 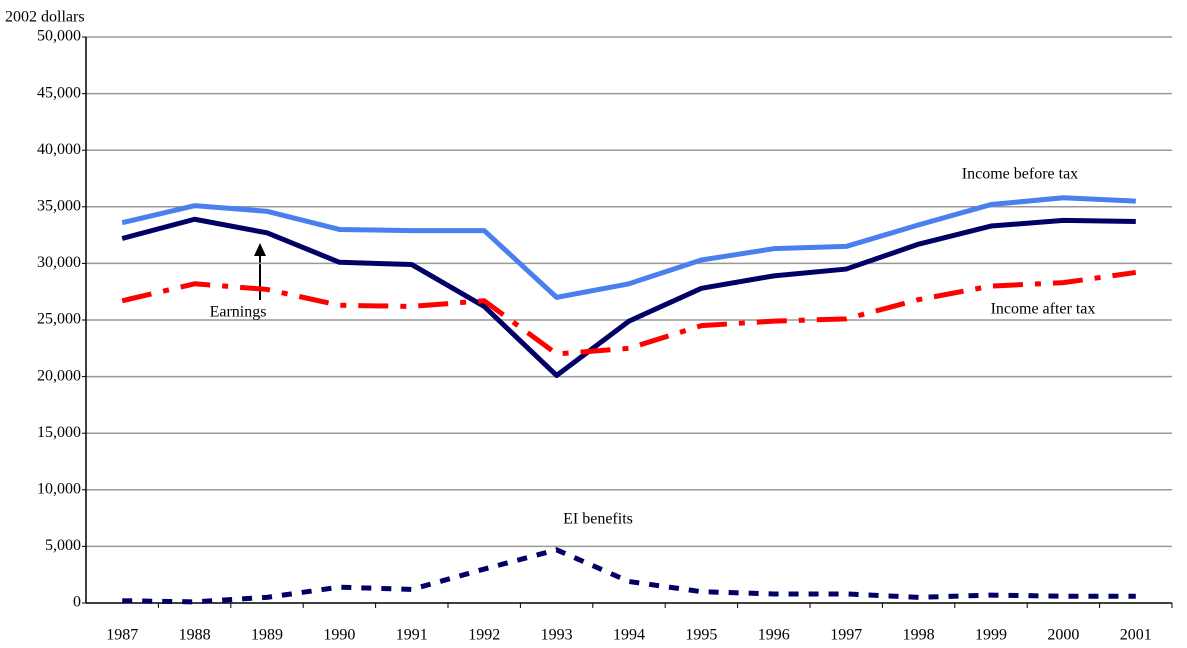 I want to click on x-tick-label: 1987, so click(x=122, y=635).